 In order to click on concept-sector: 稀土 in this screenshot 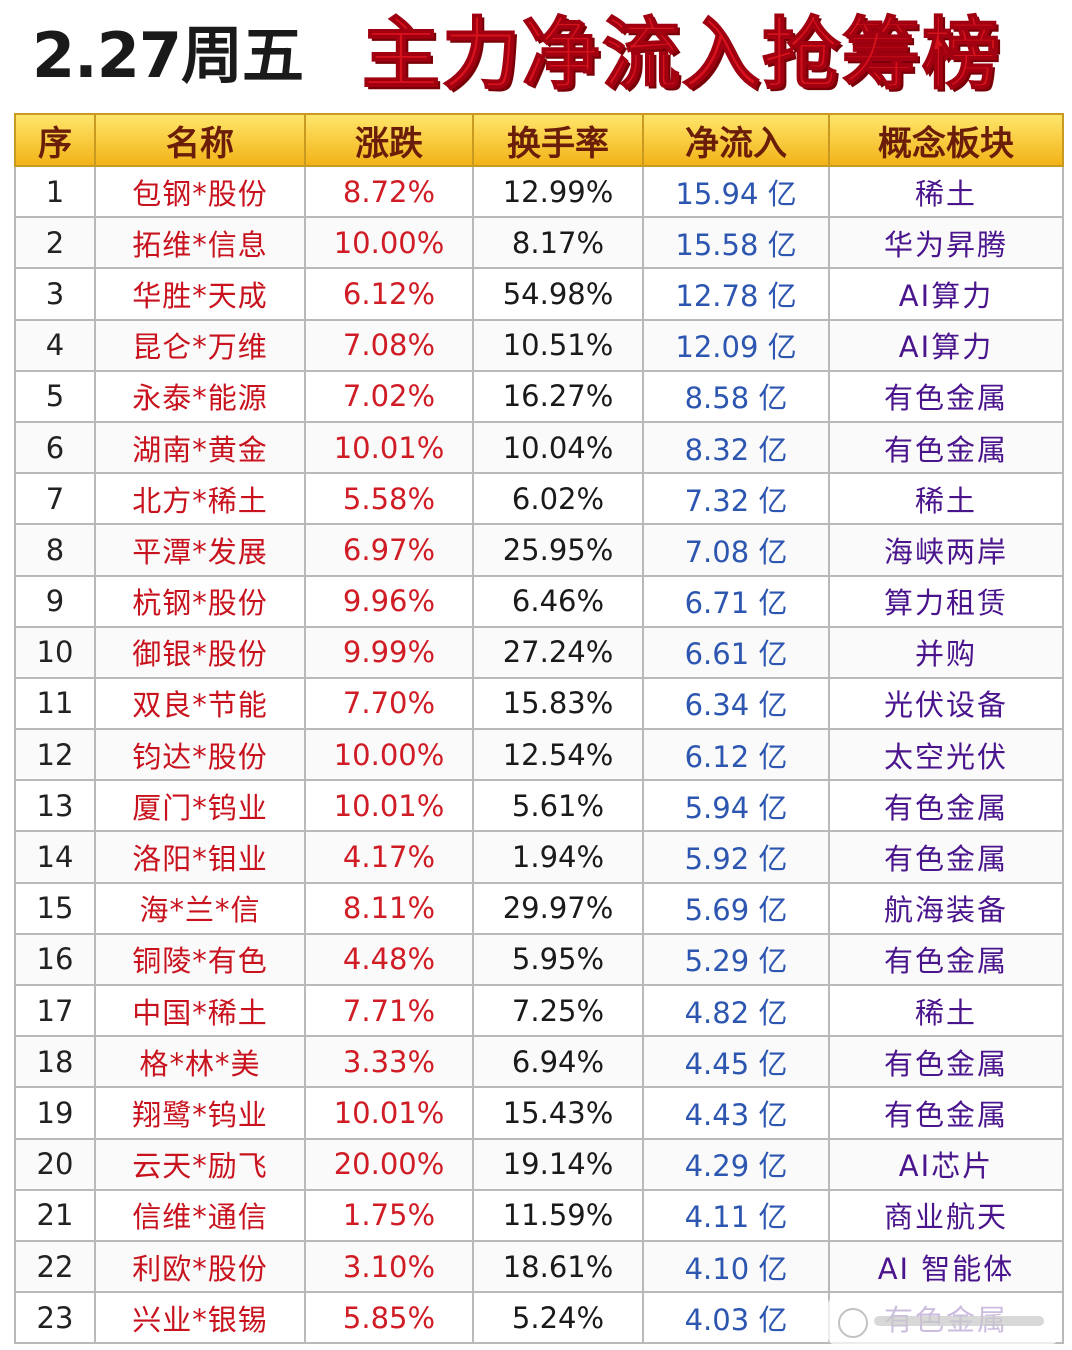, I will do `click(946, 191)`.